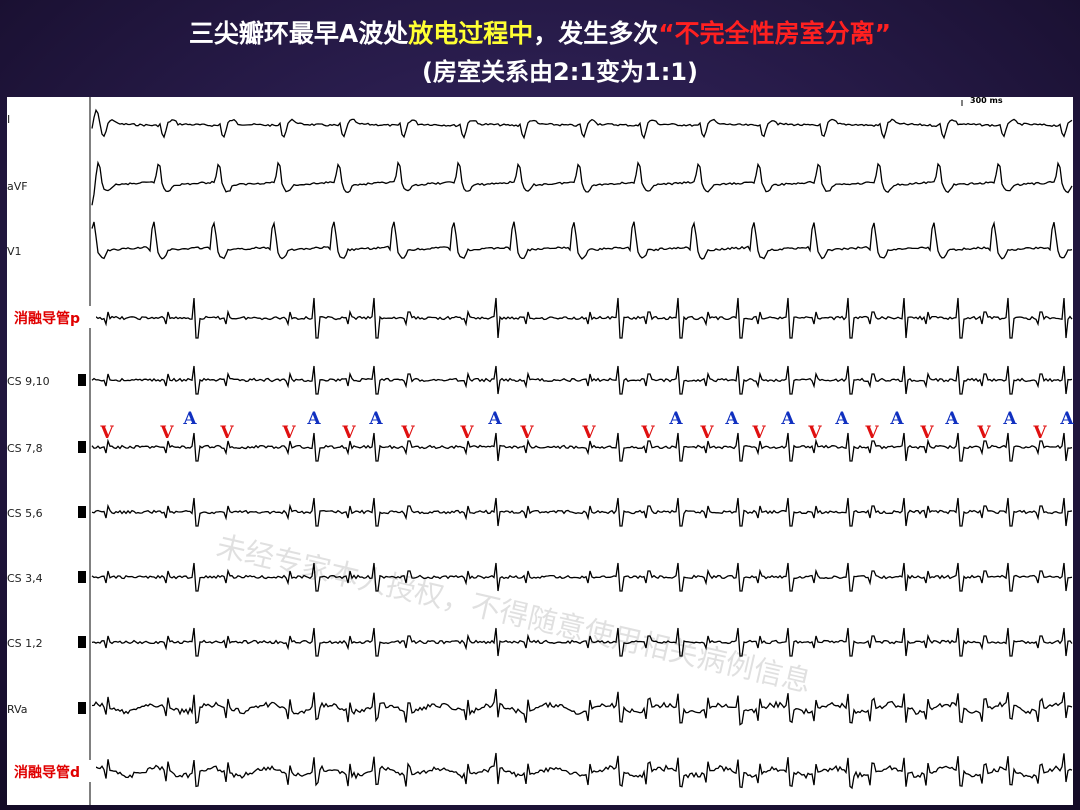 This screenshot has height=810, width=1080. What do you see at coordinates (595, 33) in the screenshot?
I see `title-part: ，发生多次` at bounding box center [595, 33].